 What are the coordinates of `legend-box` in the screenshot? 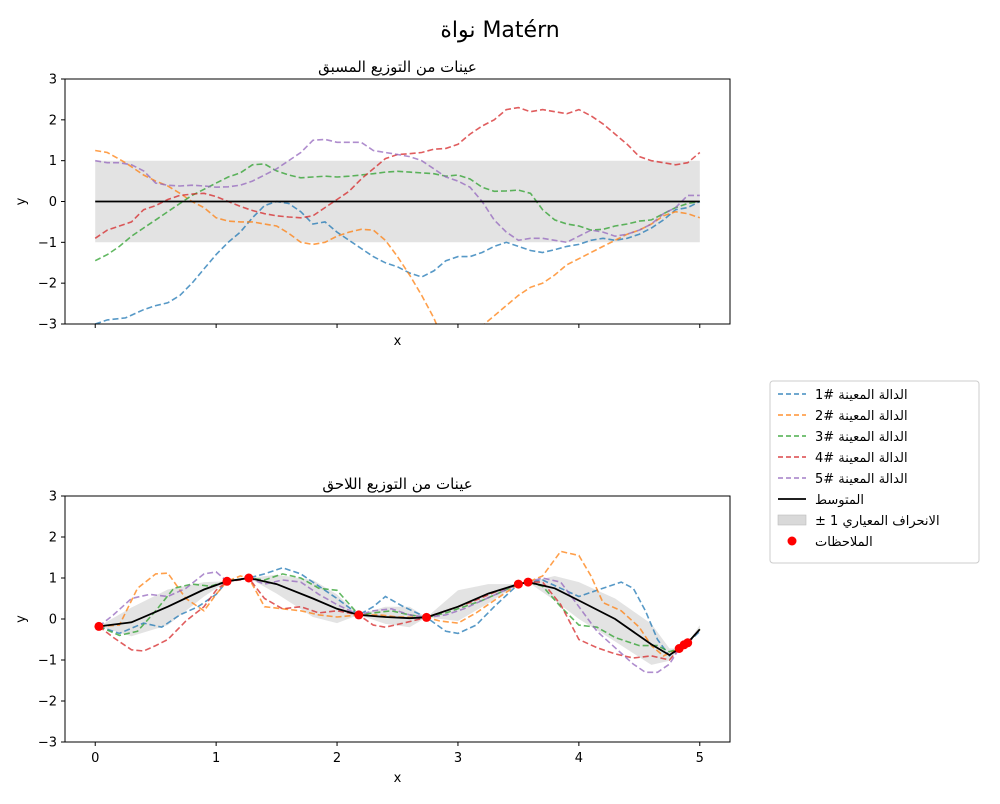 It's located at (874, 472).